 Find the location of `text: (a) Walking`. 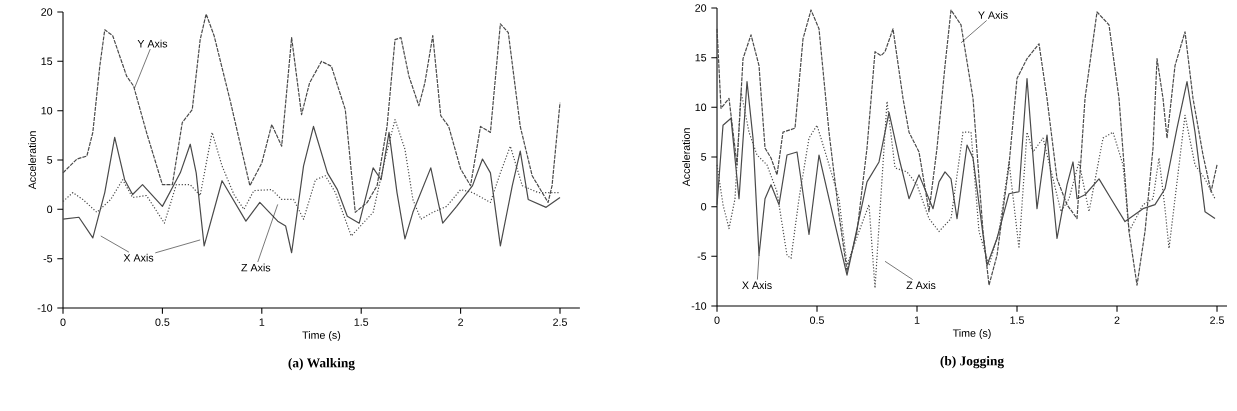

text: (a) Walking is located at coordinates (321, 364).